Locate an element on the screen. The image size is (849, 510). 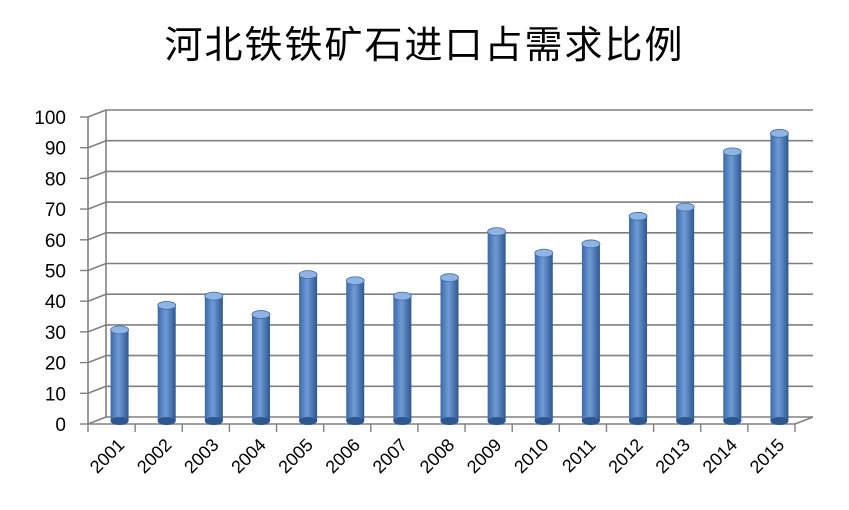
bar-2001 is located at coordinates (119, 375).